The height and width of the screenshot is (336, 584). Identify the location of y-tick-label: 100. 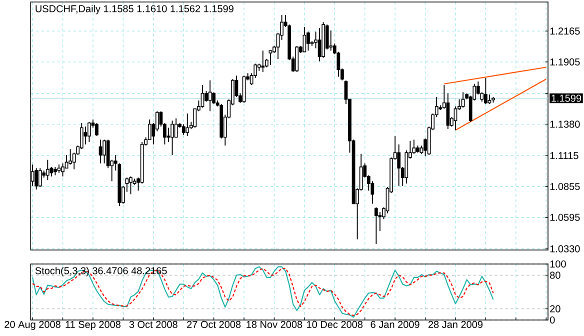
(558, 264).